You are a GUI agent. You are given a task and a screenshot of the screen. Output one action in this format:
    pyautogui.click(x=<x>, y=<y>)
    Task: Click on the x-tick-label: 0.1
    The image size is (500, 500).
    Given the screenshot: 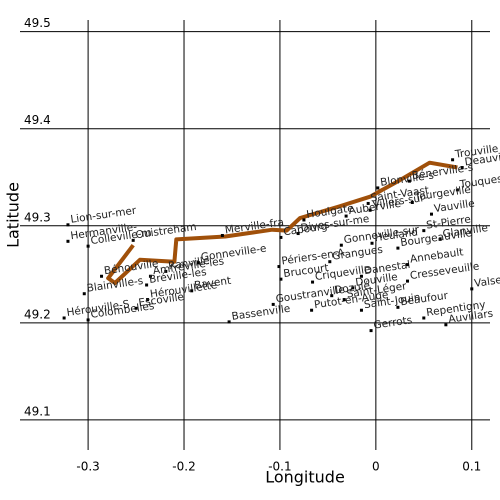 What is the action you would take?
    pyautogui.click(x=471, y=467)
    